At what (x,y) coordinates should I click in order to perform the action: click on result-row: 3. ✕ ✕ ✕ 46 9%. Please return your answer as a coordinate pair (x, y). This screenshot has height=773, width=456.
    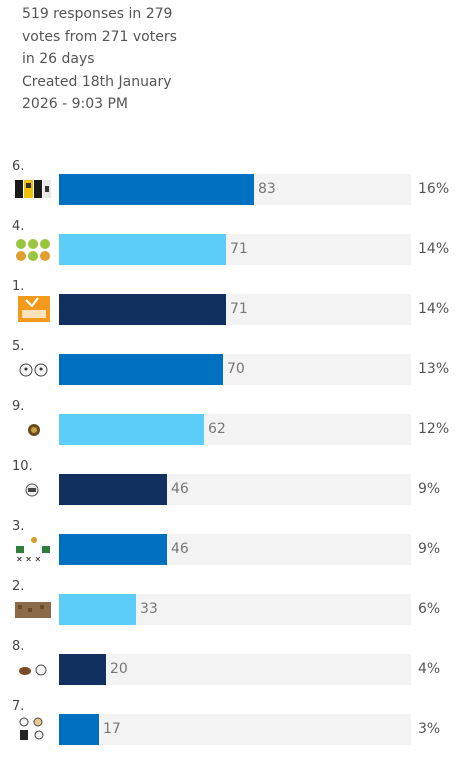
    Looking at the image, I should click on (228, 544).